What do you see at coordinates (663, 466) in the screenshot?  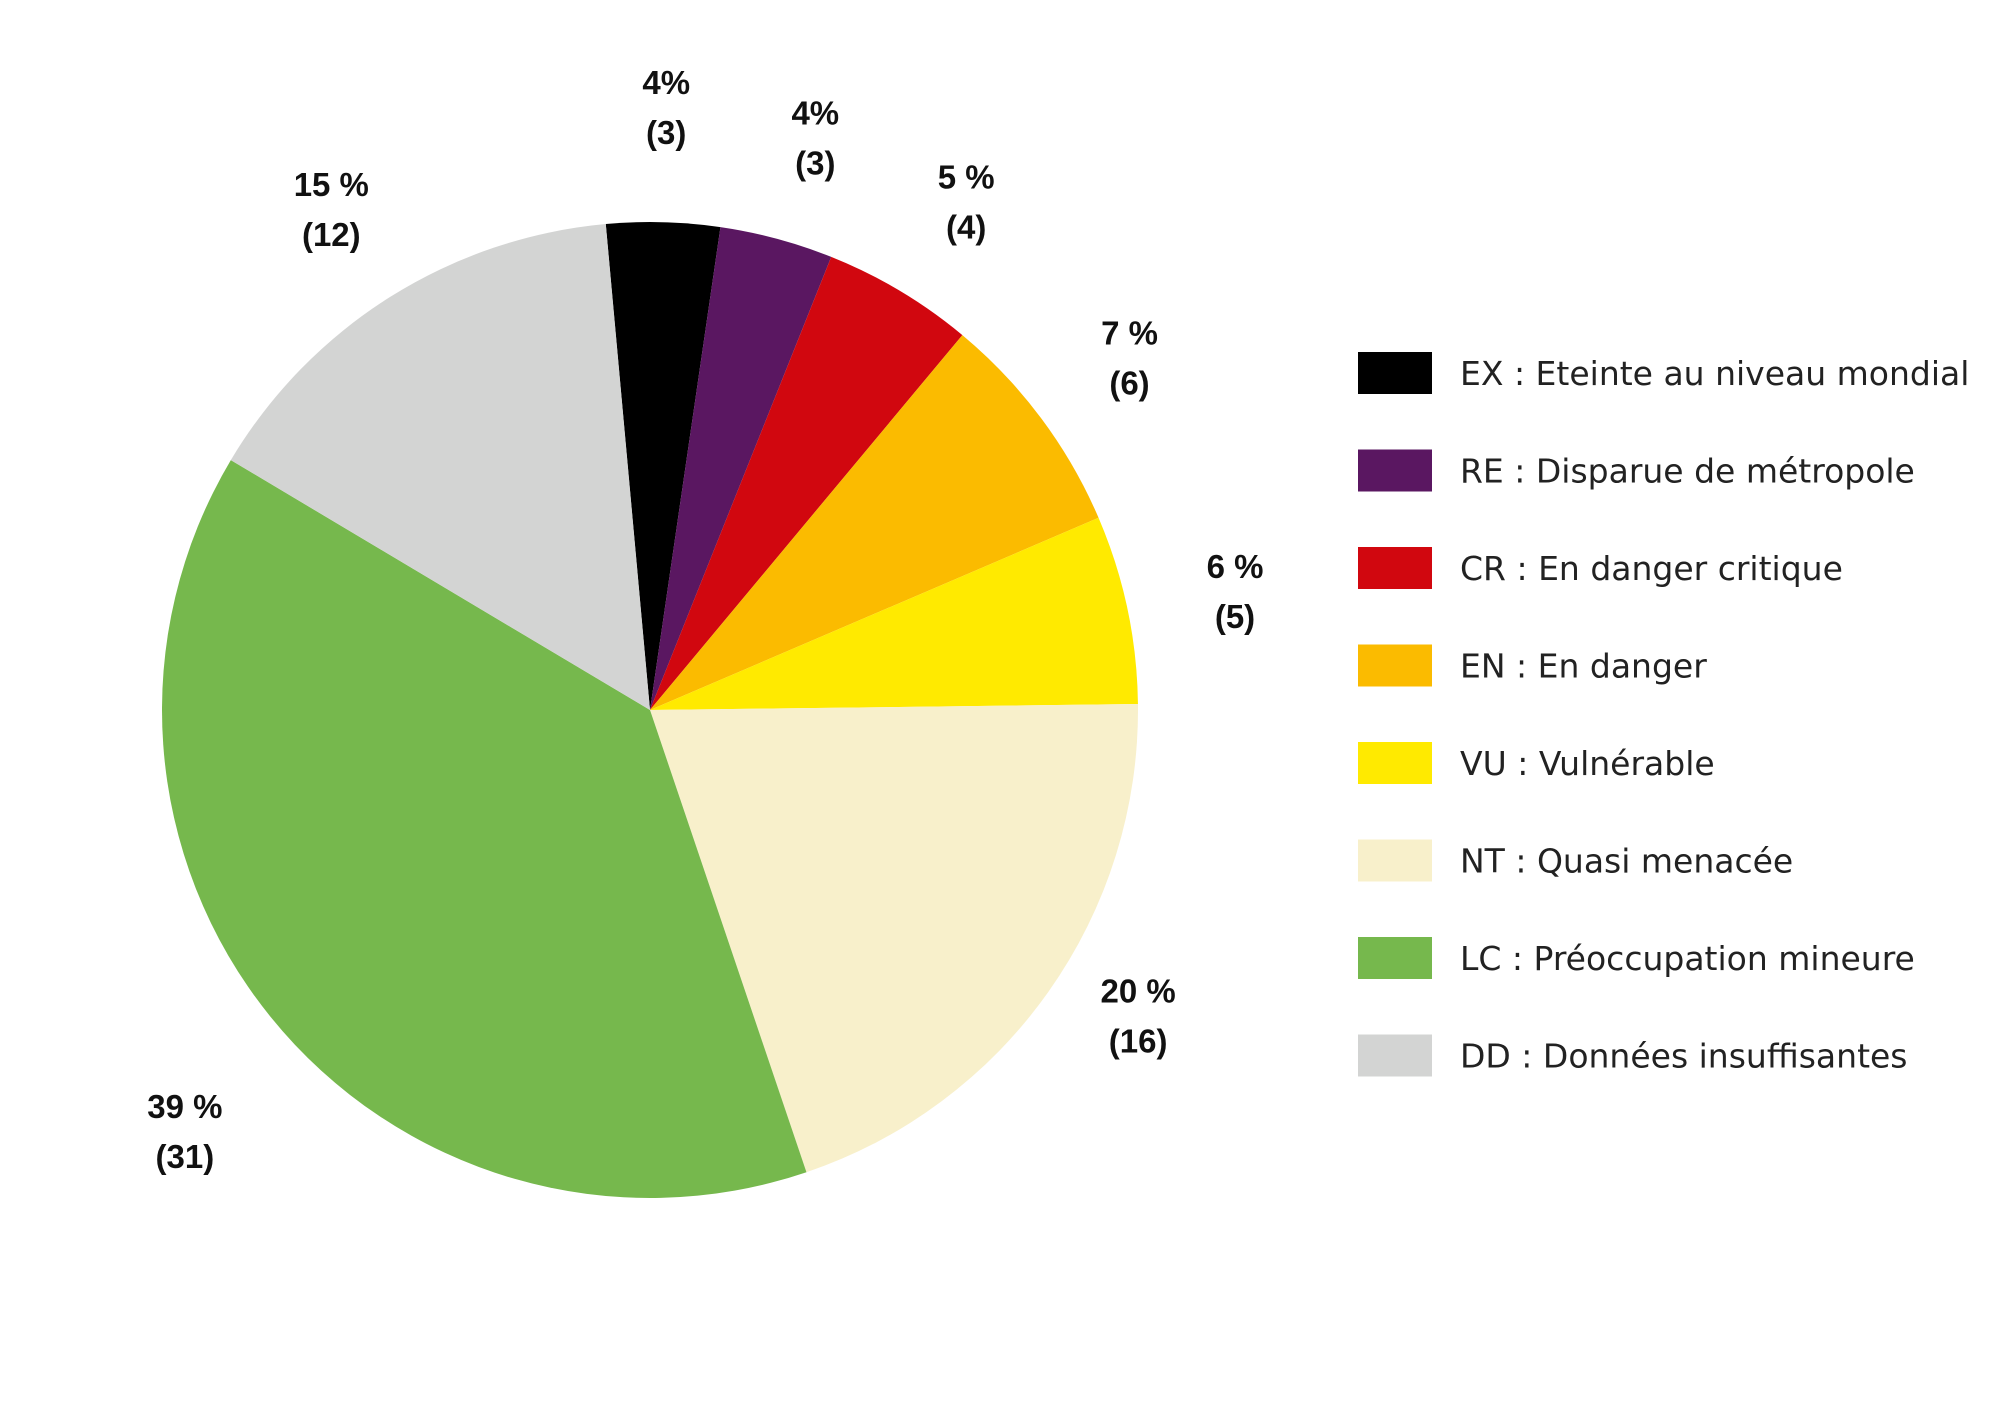 I see `pie-slice-ex` at bounding box center [663, 466].